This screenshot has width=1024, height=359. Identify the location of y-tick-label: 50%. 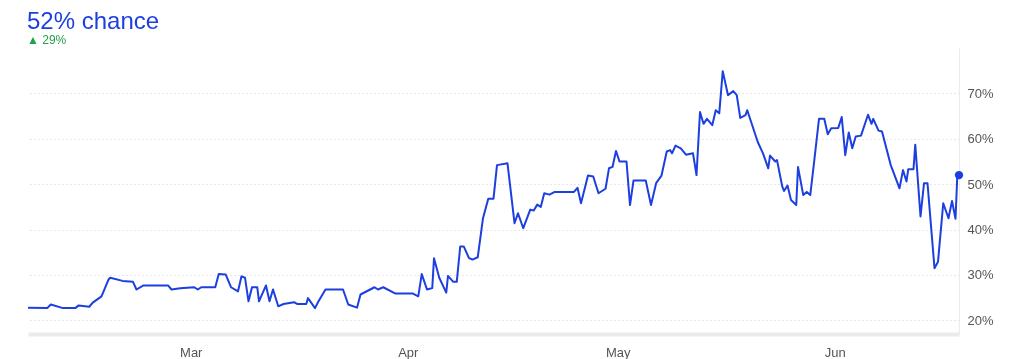
(980, 184).